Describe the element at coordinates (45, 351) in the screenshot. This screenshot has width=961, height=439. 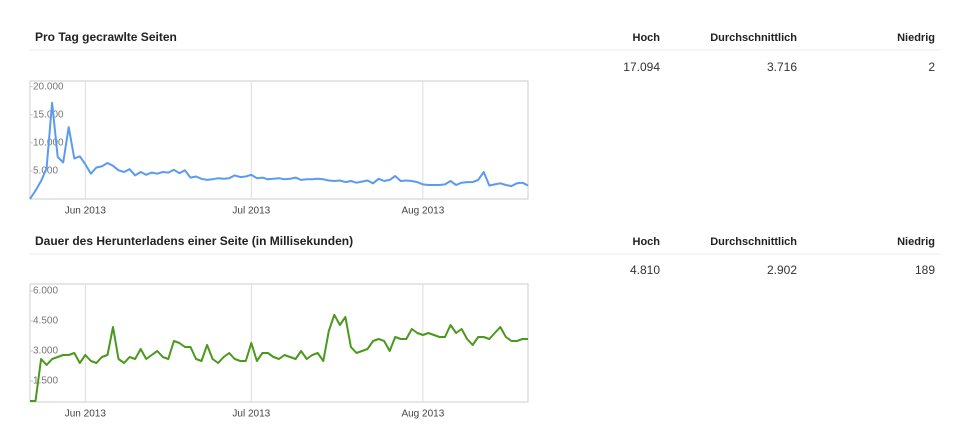
I see `y-tick-label: 3.000` at that location.